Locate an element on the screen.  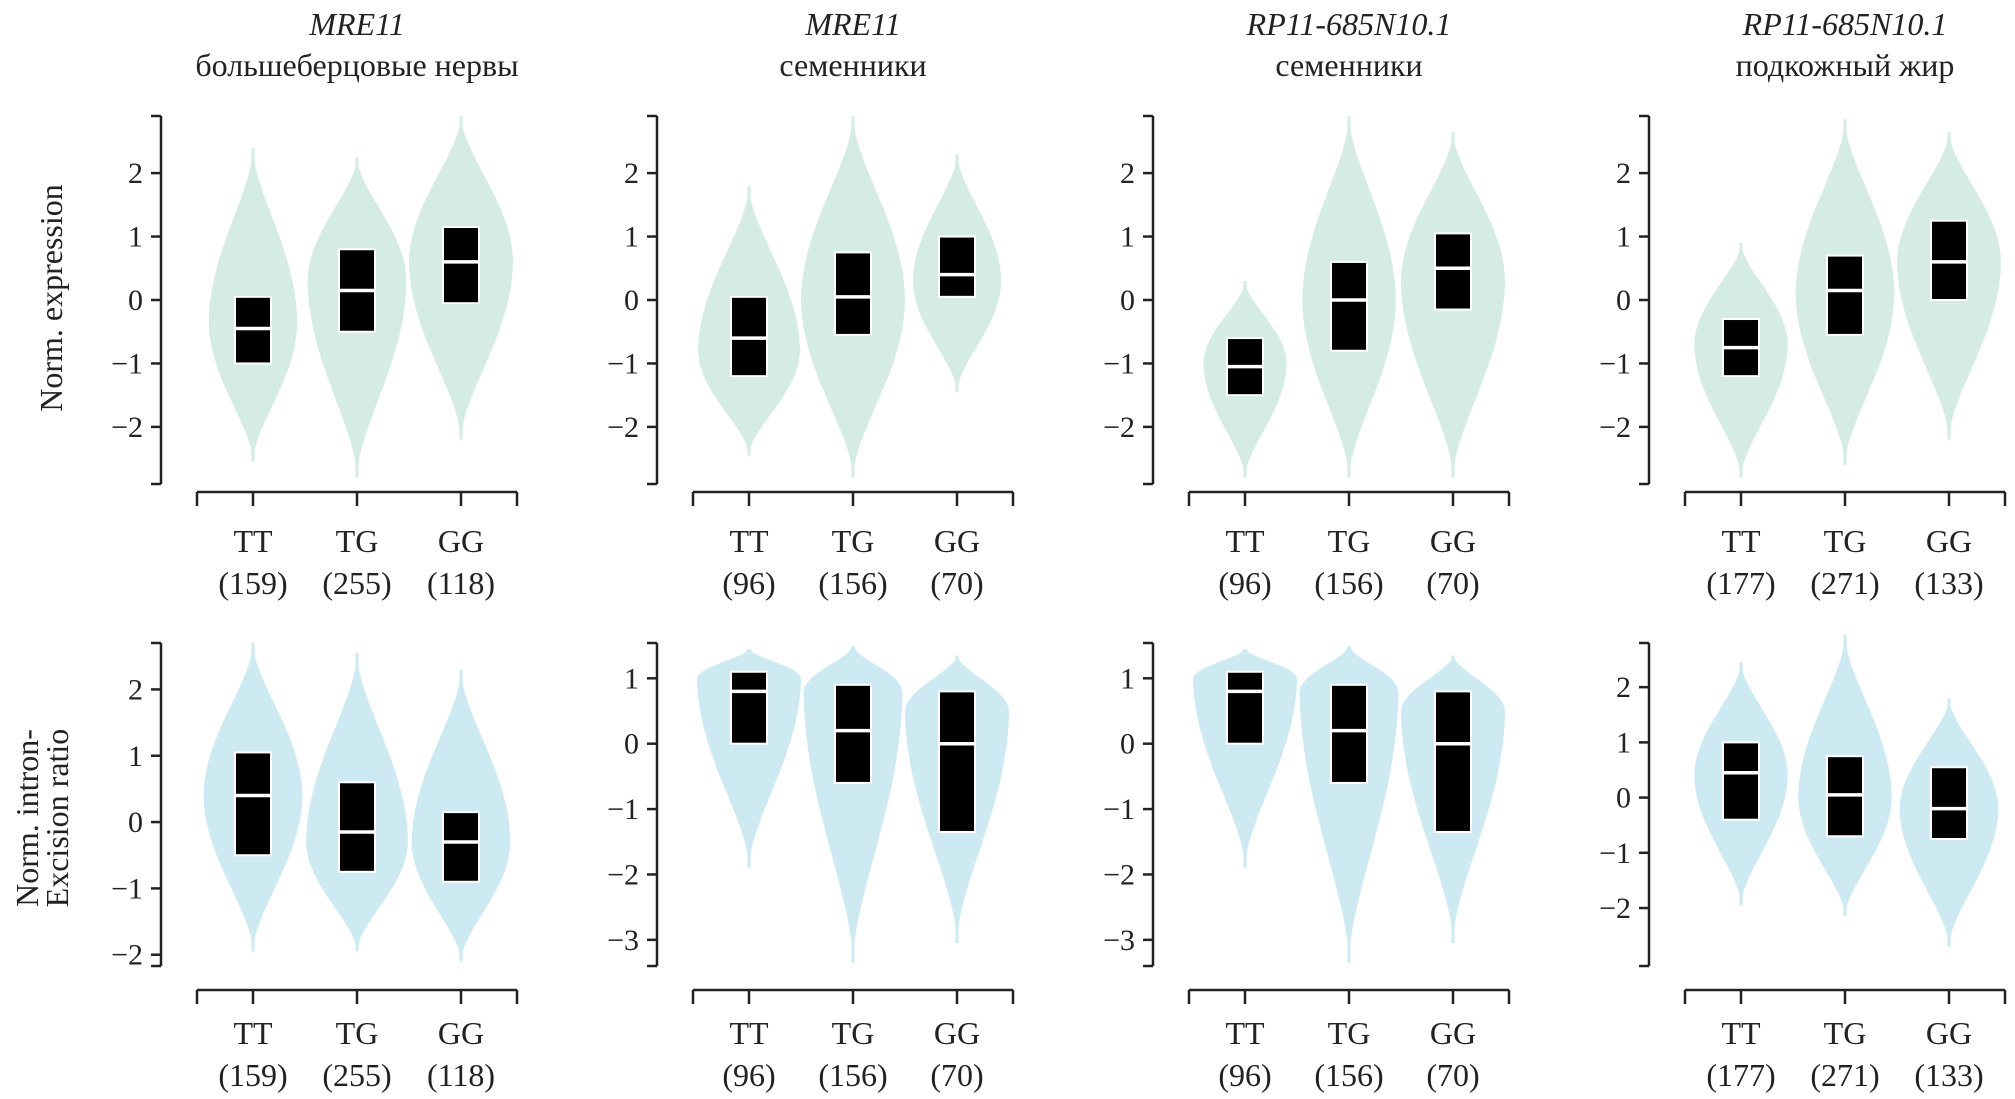
violin-TT is located at coordinates (1245, 758).